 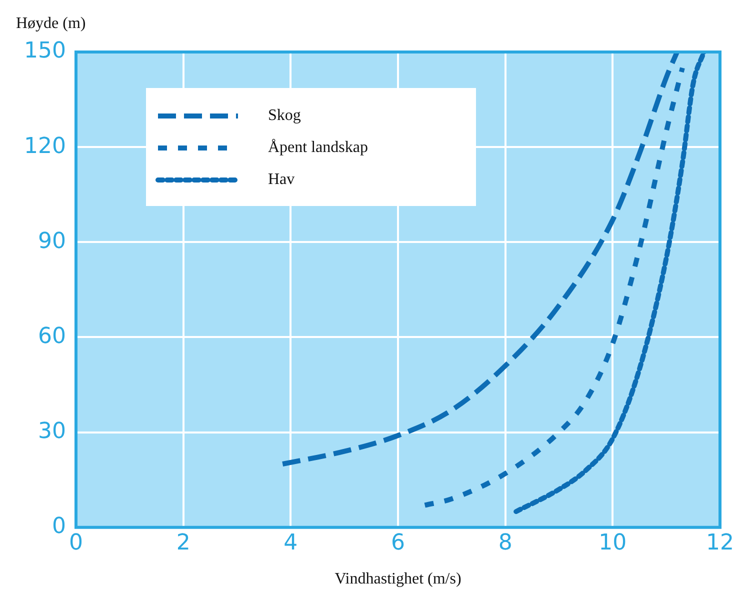 I want to click on x-axis-title: Vindhastighet (m/s), so click(x=398, y=579).